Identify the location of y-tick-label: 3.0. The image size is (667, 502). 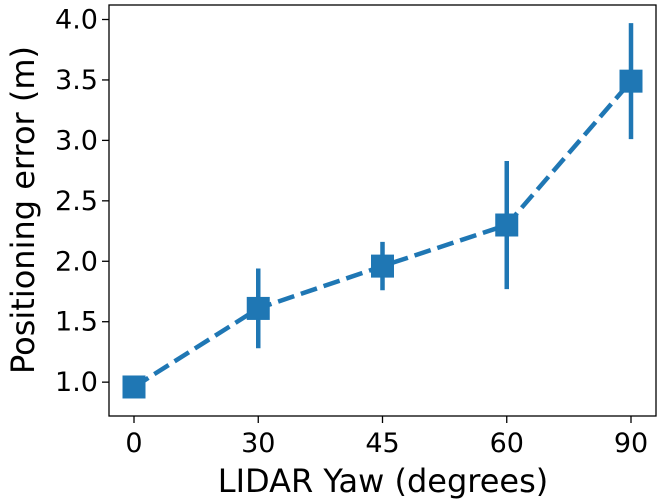
(76, 140).